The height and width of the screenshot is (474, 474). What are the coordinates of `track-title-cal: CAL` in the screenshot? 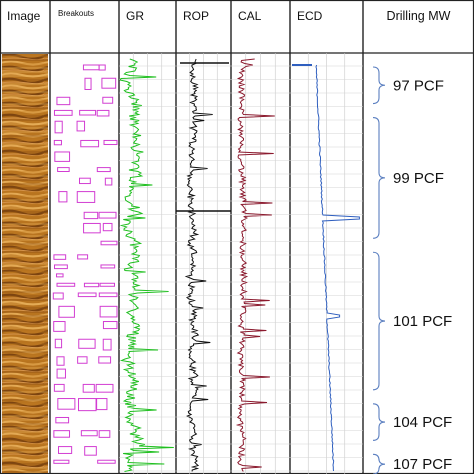 It's located at (250, 16).